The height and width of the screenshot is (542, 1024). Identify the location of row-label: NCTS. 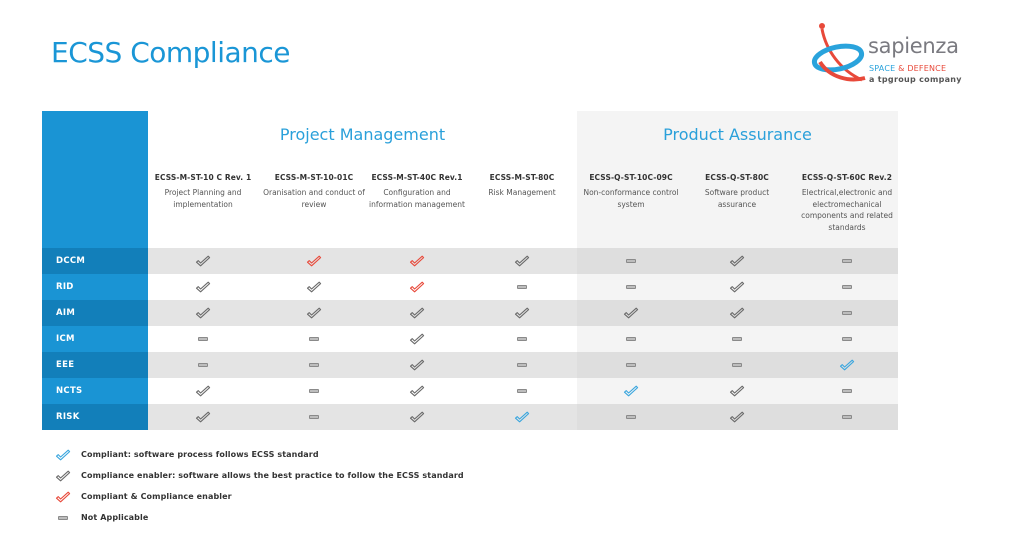
(95, 391).